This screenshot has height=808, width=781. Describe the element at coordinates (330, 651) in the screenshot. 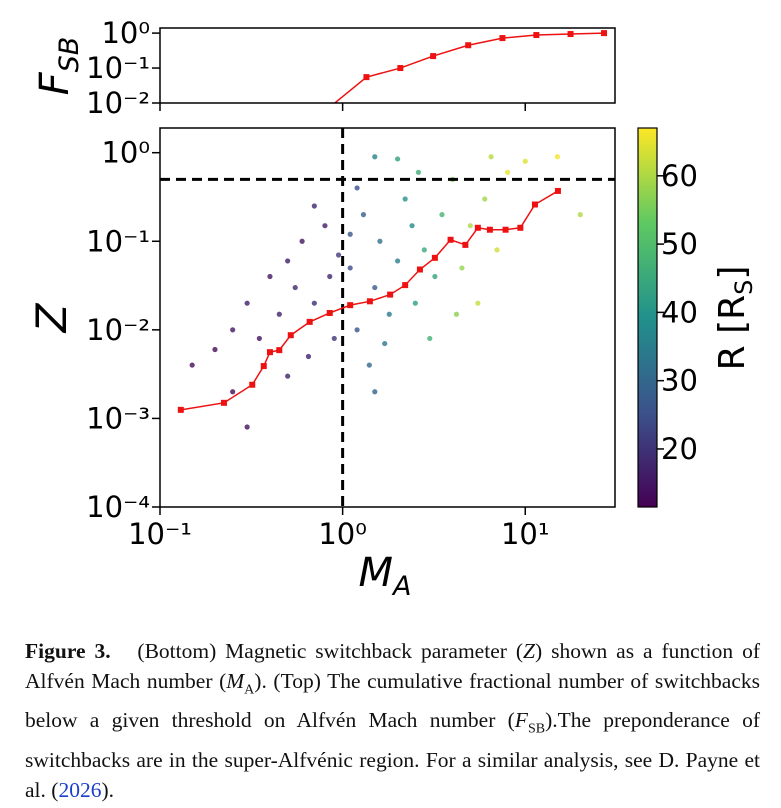

I see `caption-text: (Bottom) Magnetic switchback parameter (` at that location.